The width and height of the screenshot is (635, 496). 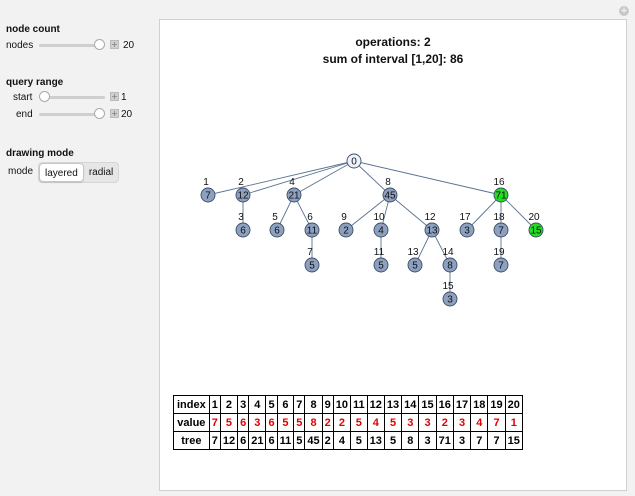 I want to click on start-plus-icon: +, so click(x=114, y=96).